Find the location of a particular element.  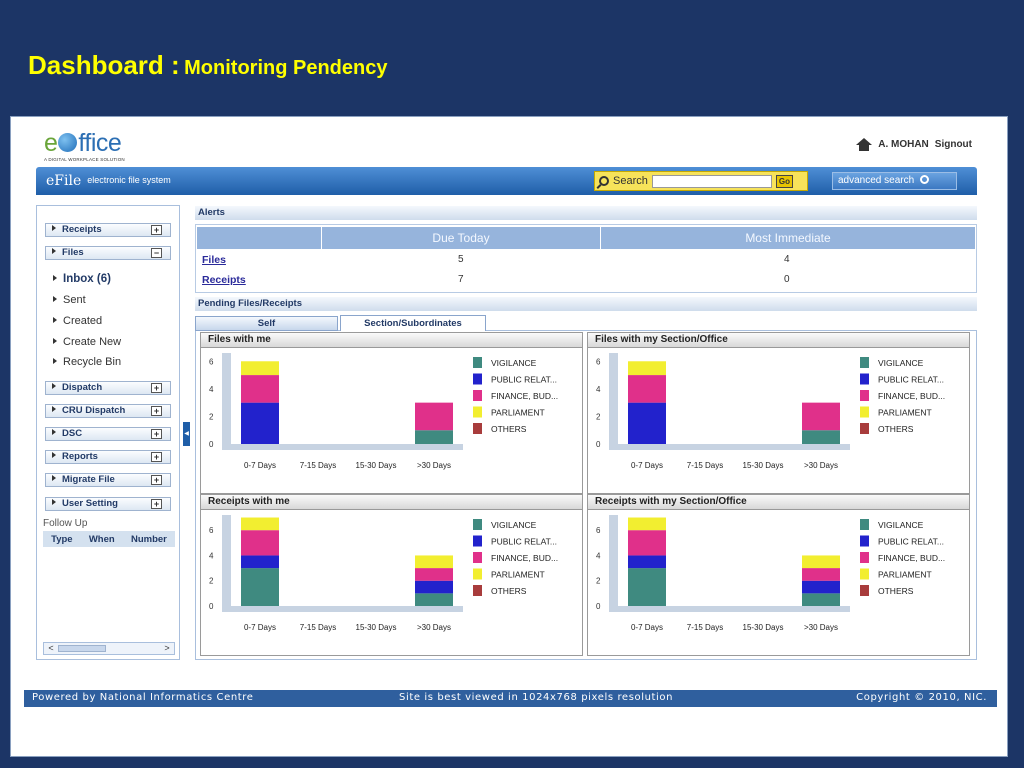

sidebar-group-user-setting: User Setting + is located at coordinates (108, 504).